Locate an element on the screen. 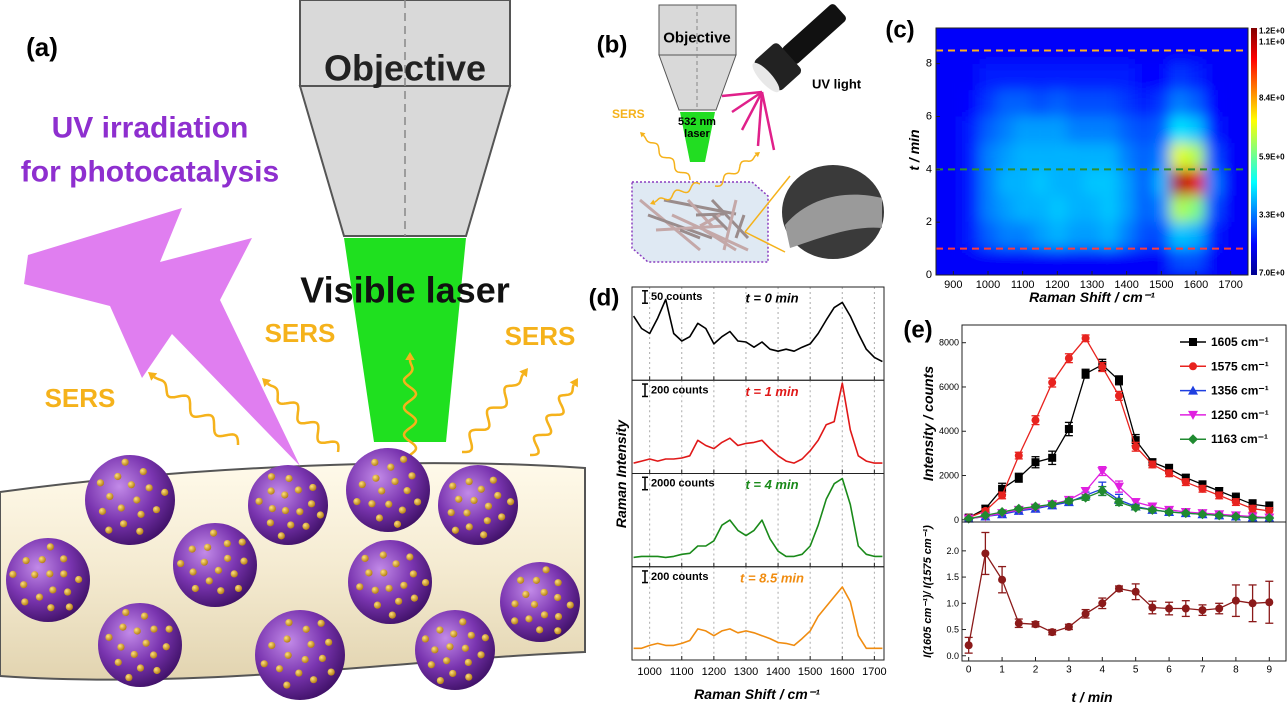  flashlight-body is located at coordinates (814, 34).